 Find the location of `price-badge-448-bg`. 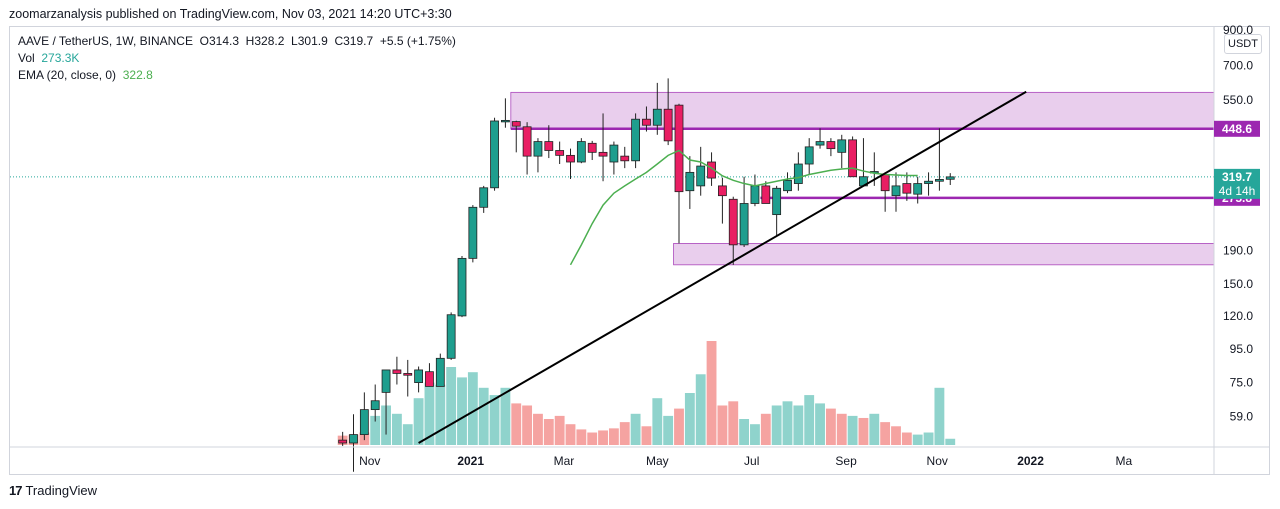

price-badge-448-bg is located at coordinates (1237, 128).